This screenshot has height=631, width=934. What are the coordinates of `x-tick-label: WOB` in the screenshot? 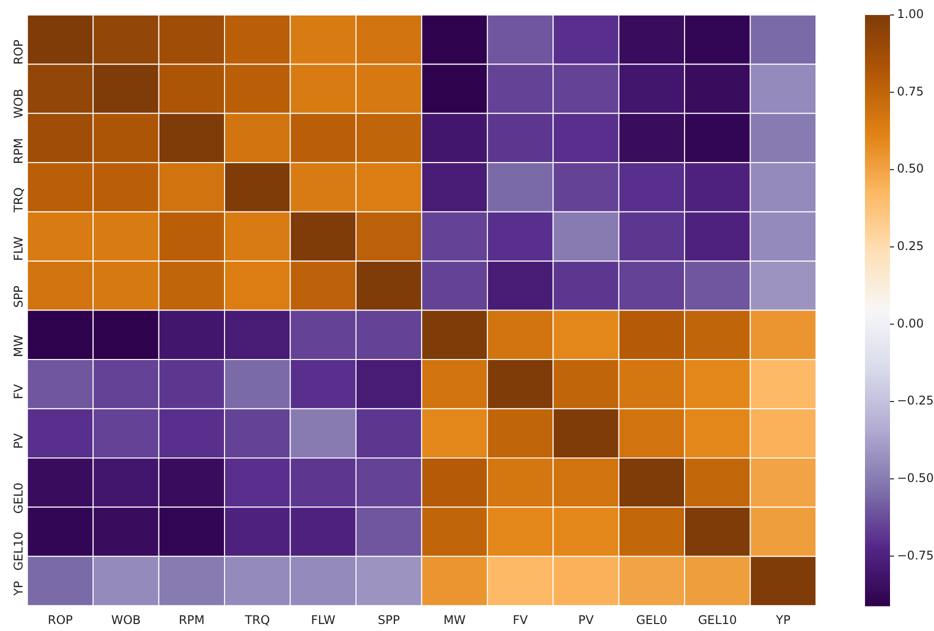 It's located at (126, 619).